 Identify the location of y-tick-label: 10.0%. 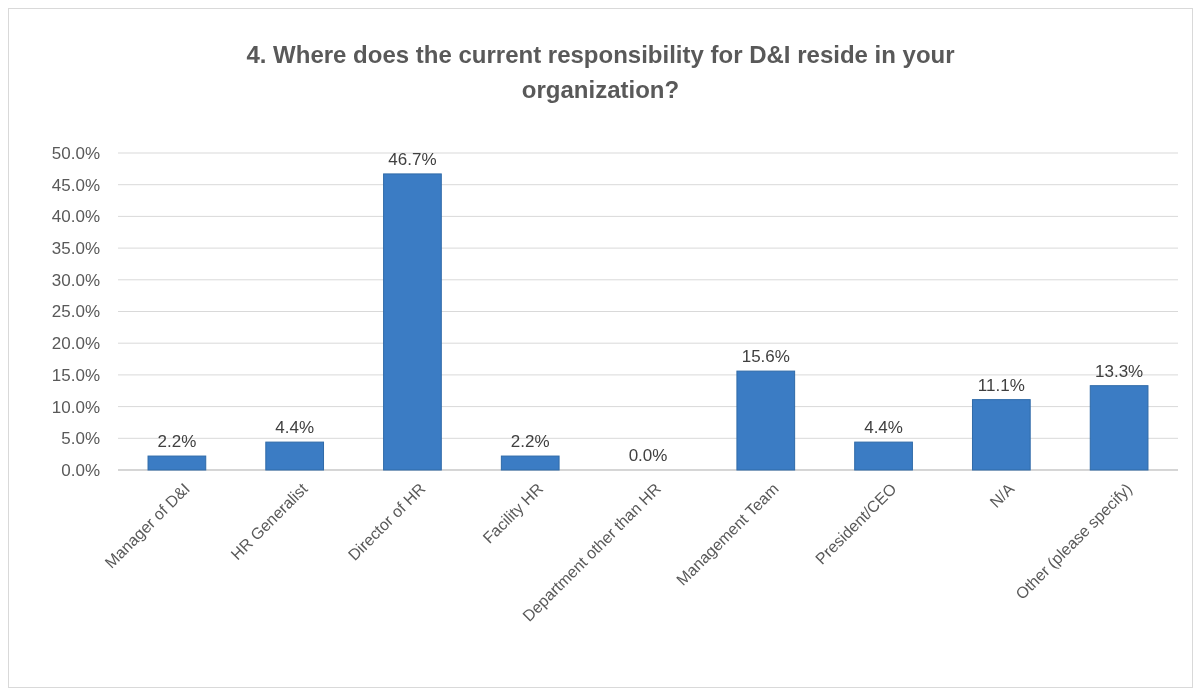
(75, 407).